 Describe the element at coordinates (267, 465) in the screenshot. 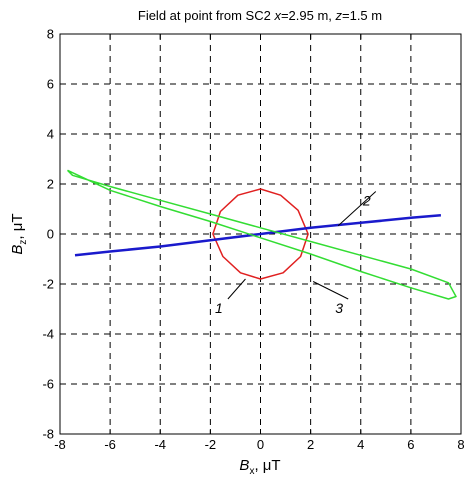

I see `x-axis-label-unit: , μT` at that location.